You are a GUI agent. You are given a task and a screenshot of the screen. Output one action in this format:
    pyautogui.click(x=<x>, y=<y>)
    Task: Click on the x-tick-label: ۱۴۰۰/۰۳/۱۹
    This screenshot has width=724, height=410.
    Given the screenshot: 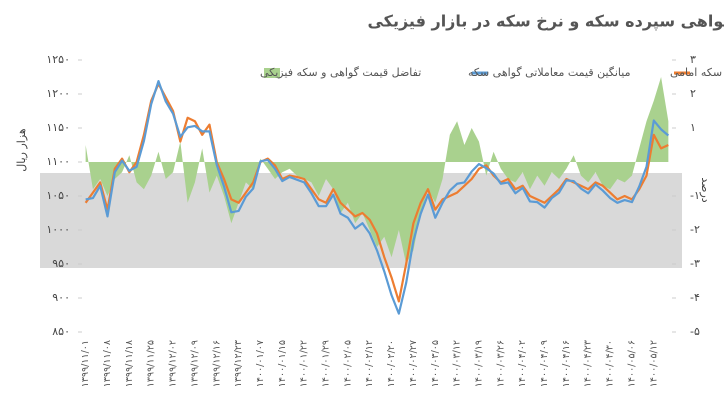 What is the action you would take?
    pyautogui.click(x=478, y=363)
    